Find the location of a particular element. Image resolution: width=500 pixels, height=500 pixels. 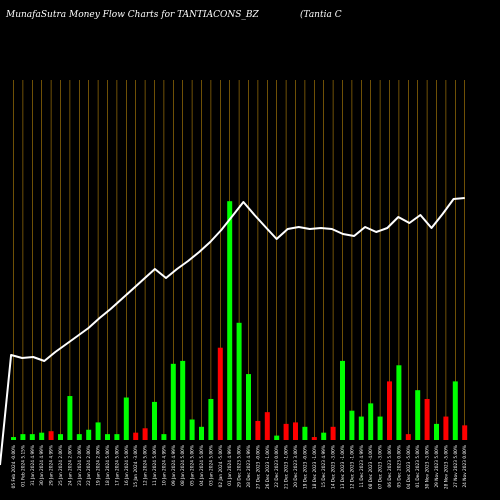

x-tick-label: 18 Dec 2023 -1.00% is located at coordinates (315, 467).